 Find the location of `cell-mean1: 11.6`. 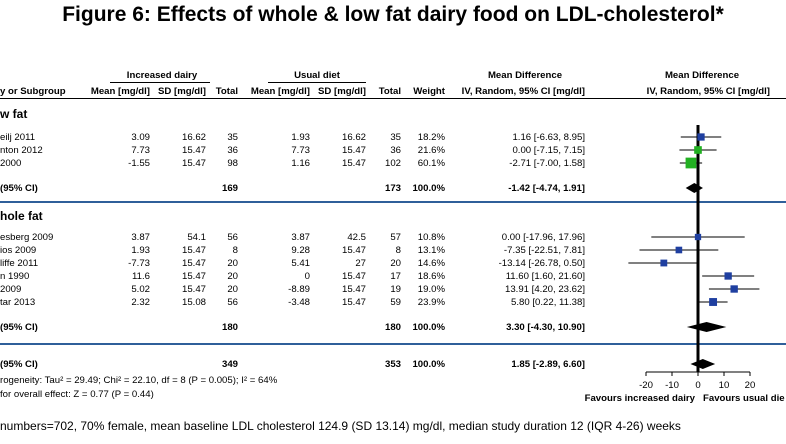

cell-mean1: 11.6 is located at coordinates (141, 276).